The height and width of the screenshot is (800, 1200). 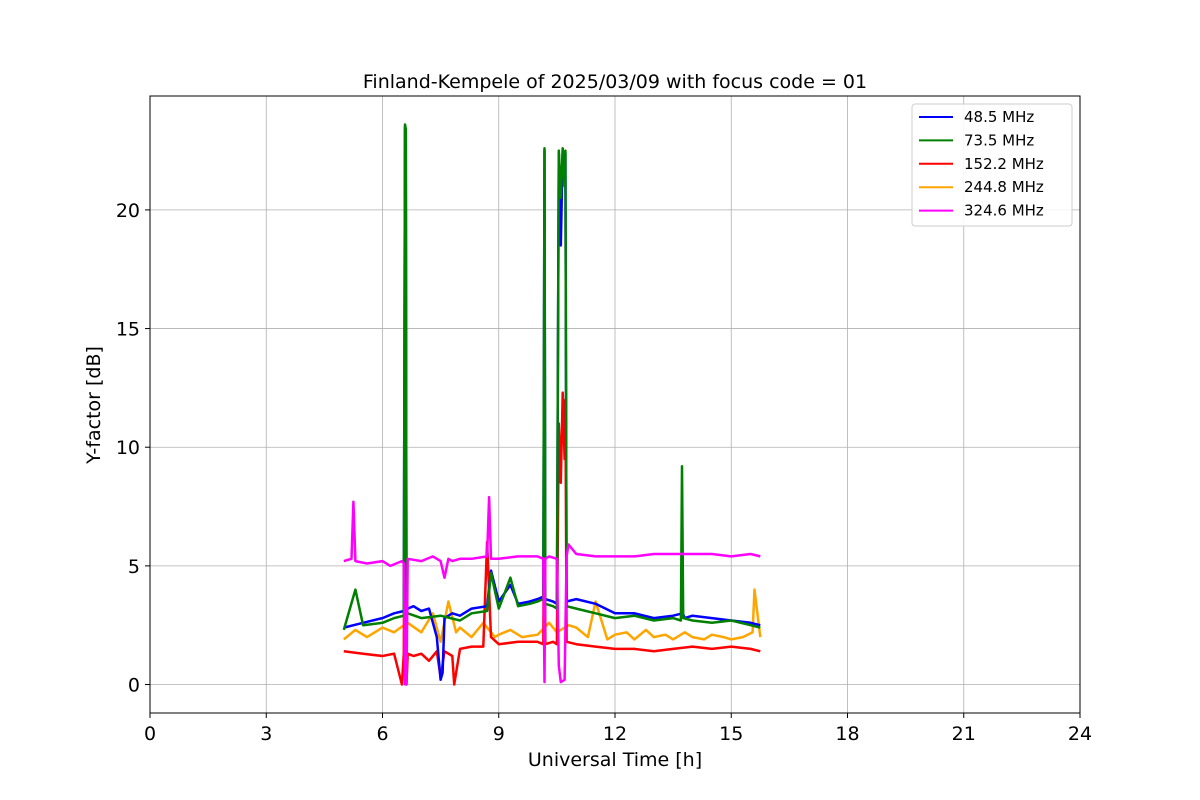 I want to click on y-tick-label: 5, so click(x=134, y=567).